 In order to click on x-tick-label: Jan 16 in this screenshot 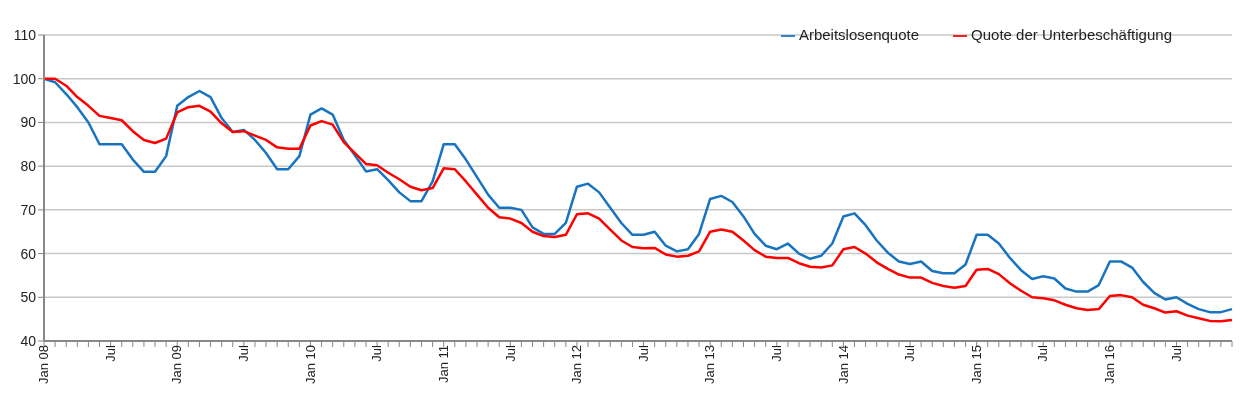, I will do `click(1110, 365)`.